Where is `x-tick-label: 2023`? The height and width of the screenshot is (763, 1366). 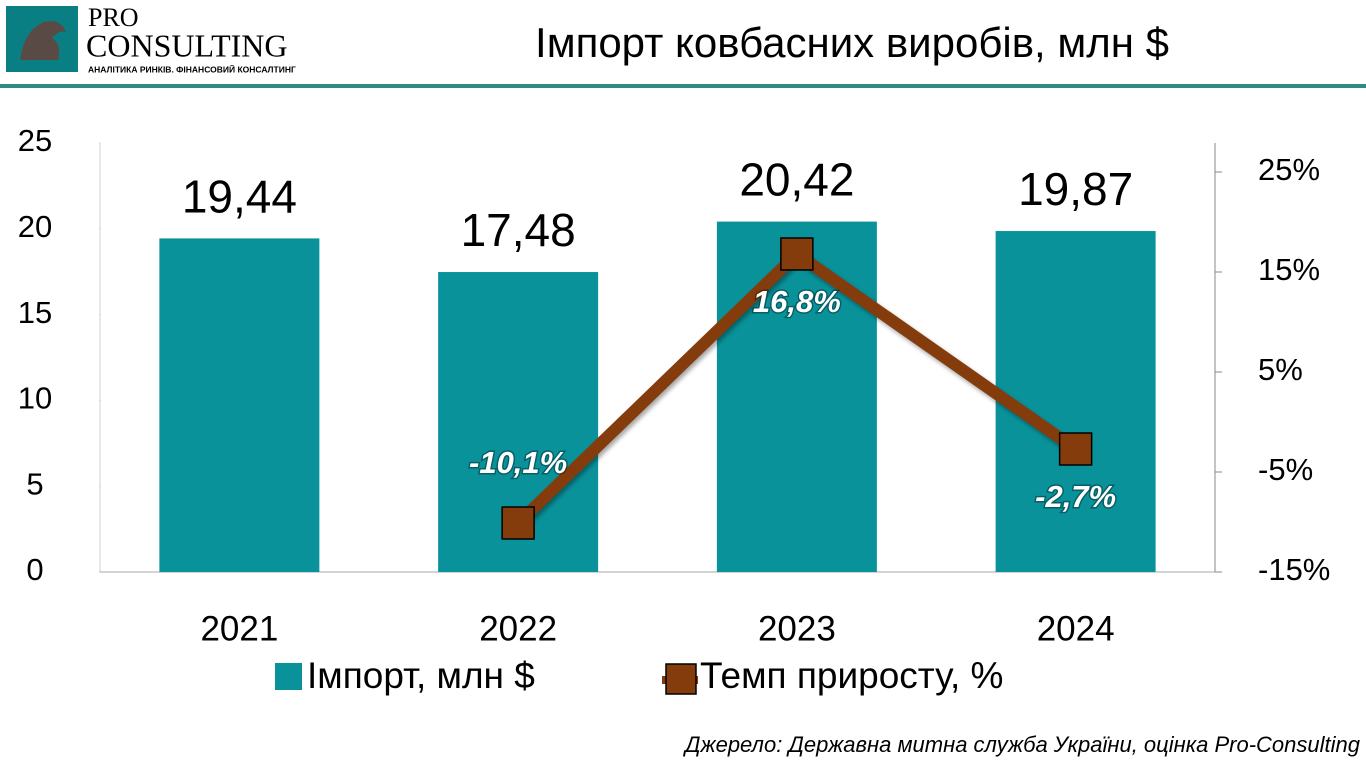 x-tick-label: 2023 is located at coordinates (797, 628).